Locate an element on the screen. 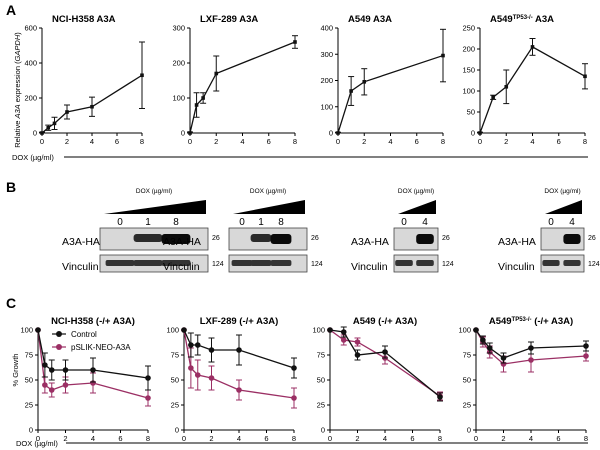 The height and width of the screenshot is (450, 600). y-tick-label: 150 is located at coordinates (468, 70).